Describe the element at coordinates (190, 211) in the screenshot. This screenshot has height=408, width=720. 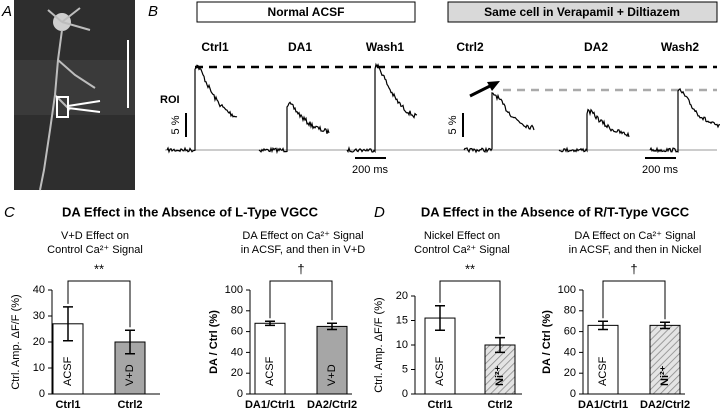
I see `panel-title: DA Effect in the Absence of L-Type VGCC` at that location.